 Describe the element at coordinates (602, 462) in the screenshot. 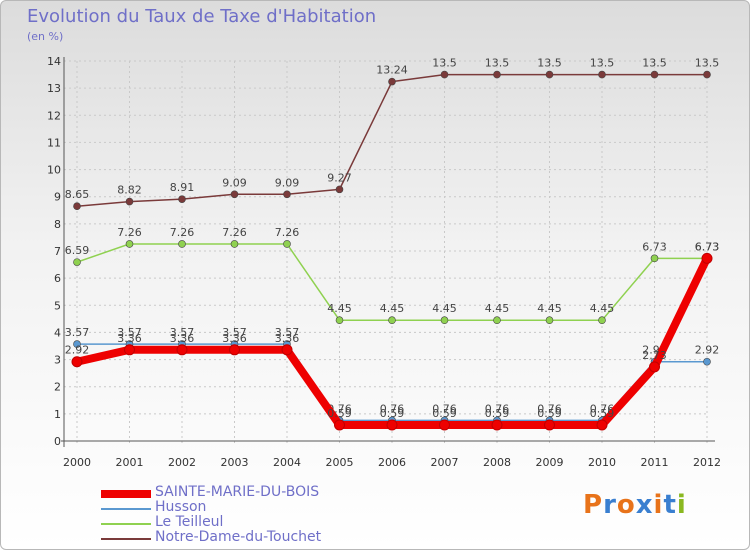

I see `x-tick-label: 2010` at that location.